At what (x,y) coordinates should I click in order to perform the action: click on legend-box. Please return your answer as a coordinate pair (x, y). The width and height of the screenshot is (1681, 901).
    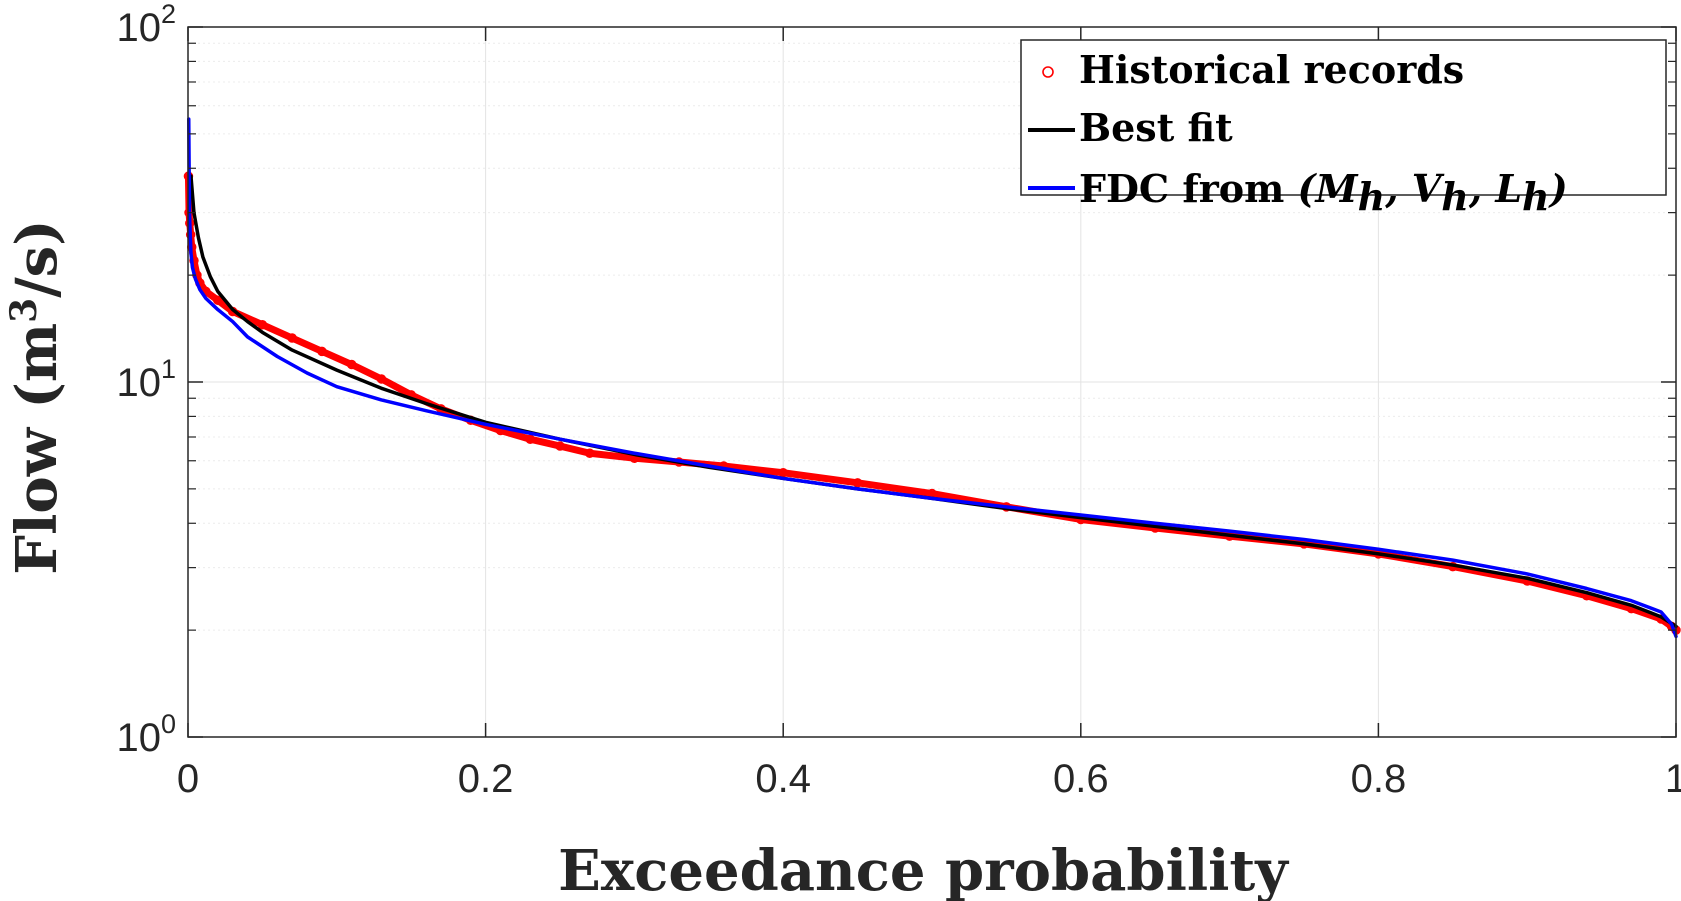
    Looking at the image, I should click on (1343, 117).